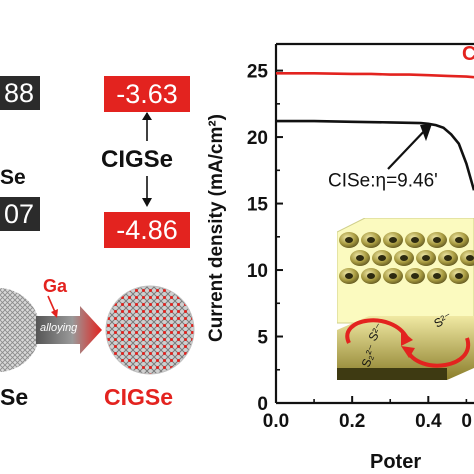  Describe the element at coordinates (51, 304) in the screenshot. I see `ga-pointer-line` at that location.